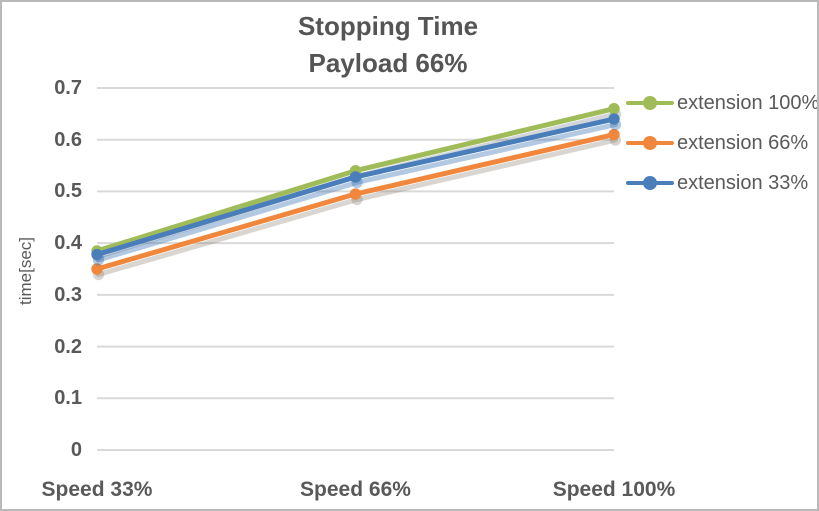 This screenshot has width=819, height=511. What do you see at coordinates (97, 489) in the screenshot?
I see `xtick-label-0: Speed 33%` at bounding box center [97, 489].